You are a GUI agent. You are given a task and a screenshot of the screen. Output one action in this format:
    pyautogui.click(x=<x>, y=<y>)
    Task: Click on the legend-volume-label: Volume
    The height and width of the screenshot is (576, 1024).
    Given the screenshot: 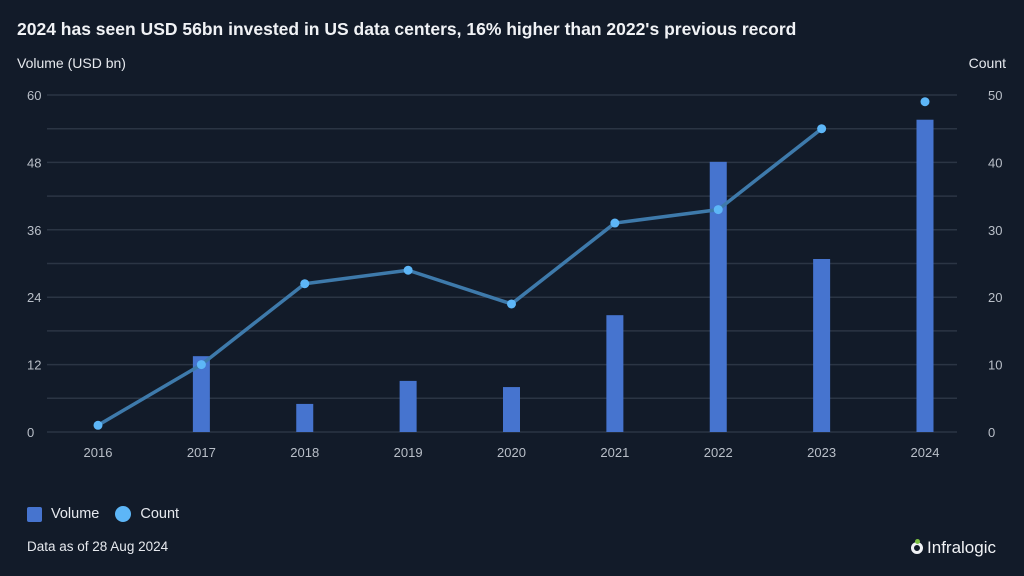 What is the action you would take?
    pyautogui.click(x=75, y=514)
    